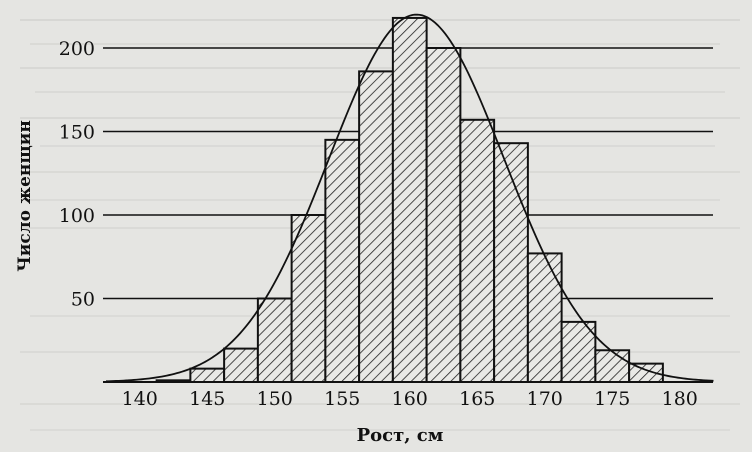 This screenshot has height=452, width=752. What do you see at coordinates (25, 196) in the screenshot?
I see `y-axis-label: Число женщин` at bounding box center [25, 196].